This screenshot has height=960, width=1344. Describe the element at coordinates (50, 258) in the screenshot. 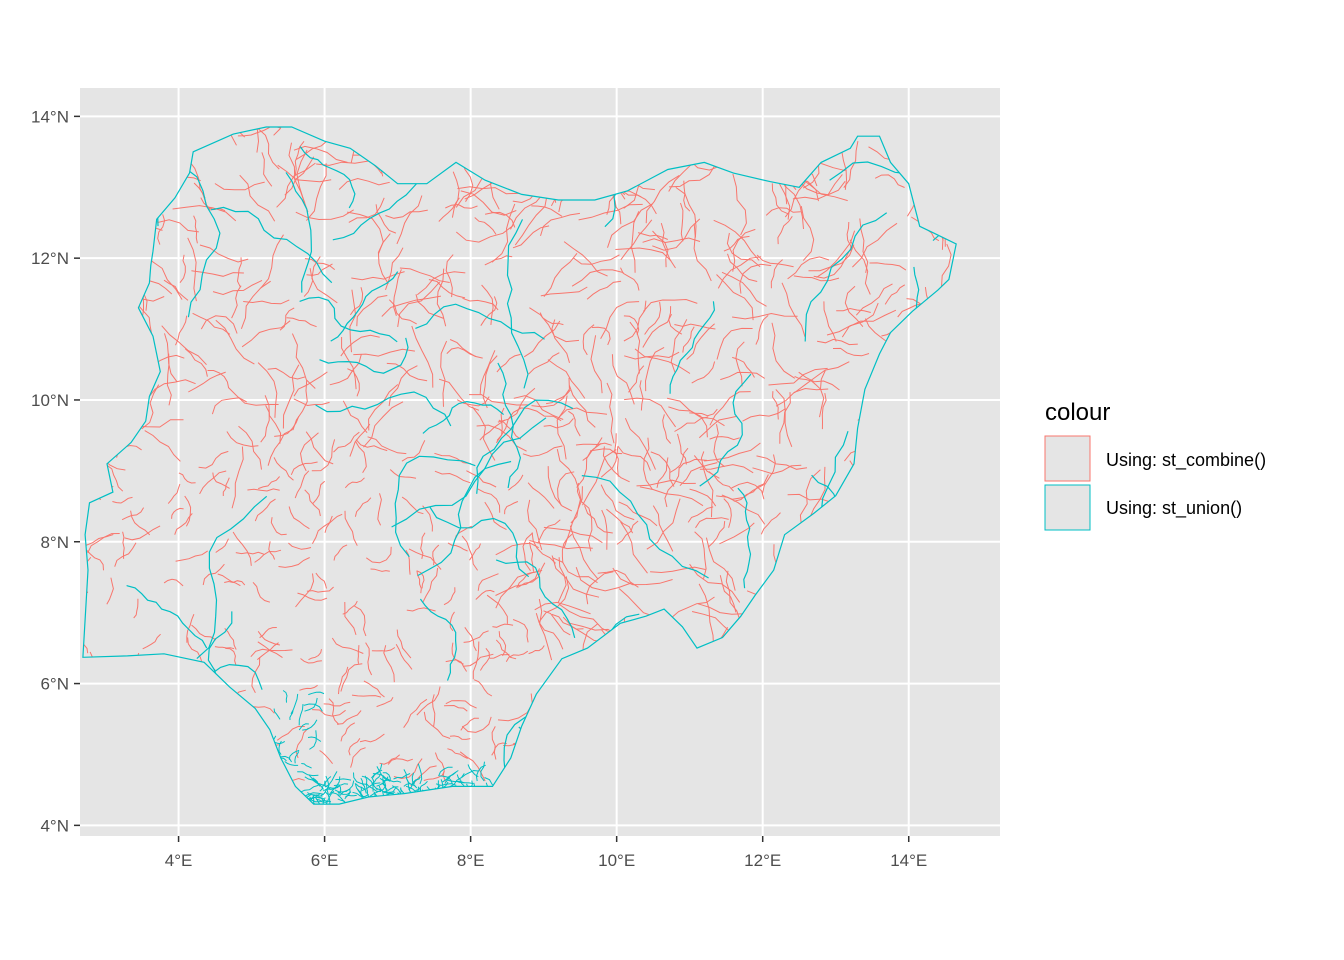

I see `y-tick-label-4: 12°N` at that location.